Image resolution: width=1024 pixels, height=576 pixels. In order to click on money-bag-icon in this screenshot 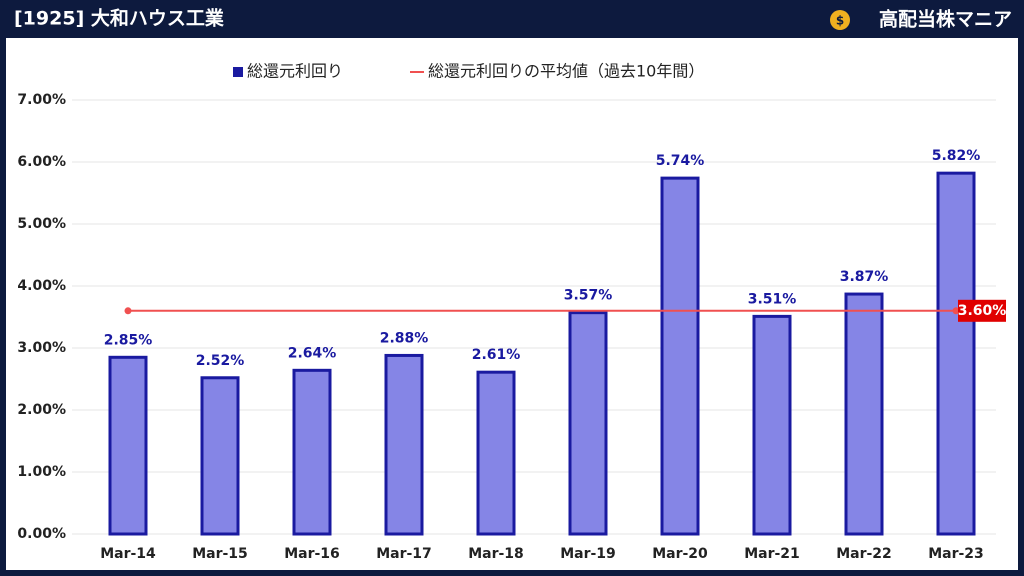, I will do `click(840, 20)`.